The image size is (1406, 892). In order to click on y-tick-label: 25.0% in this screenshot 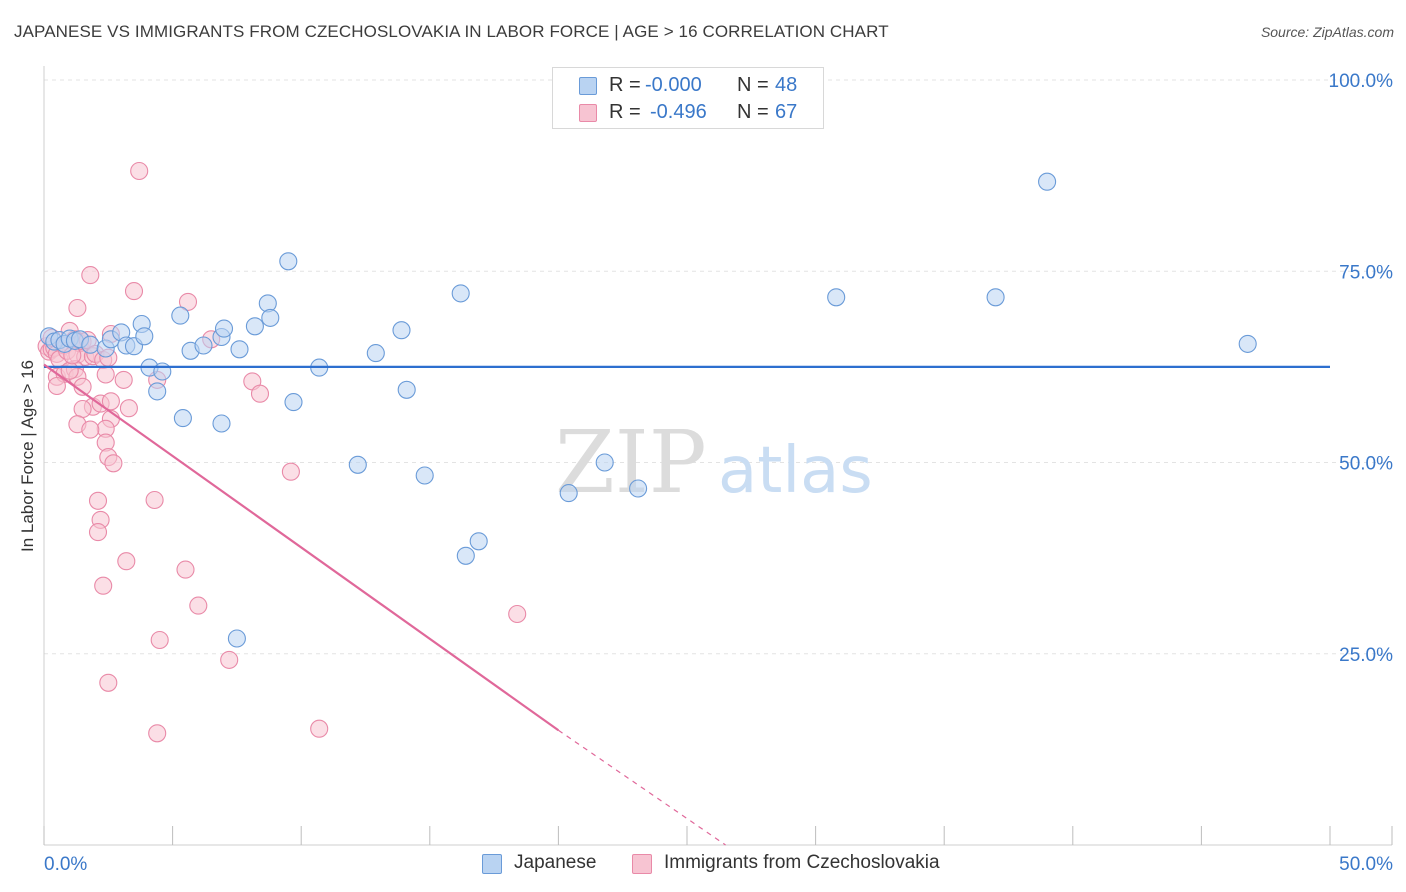, I will do `click(1366, 655)`.